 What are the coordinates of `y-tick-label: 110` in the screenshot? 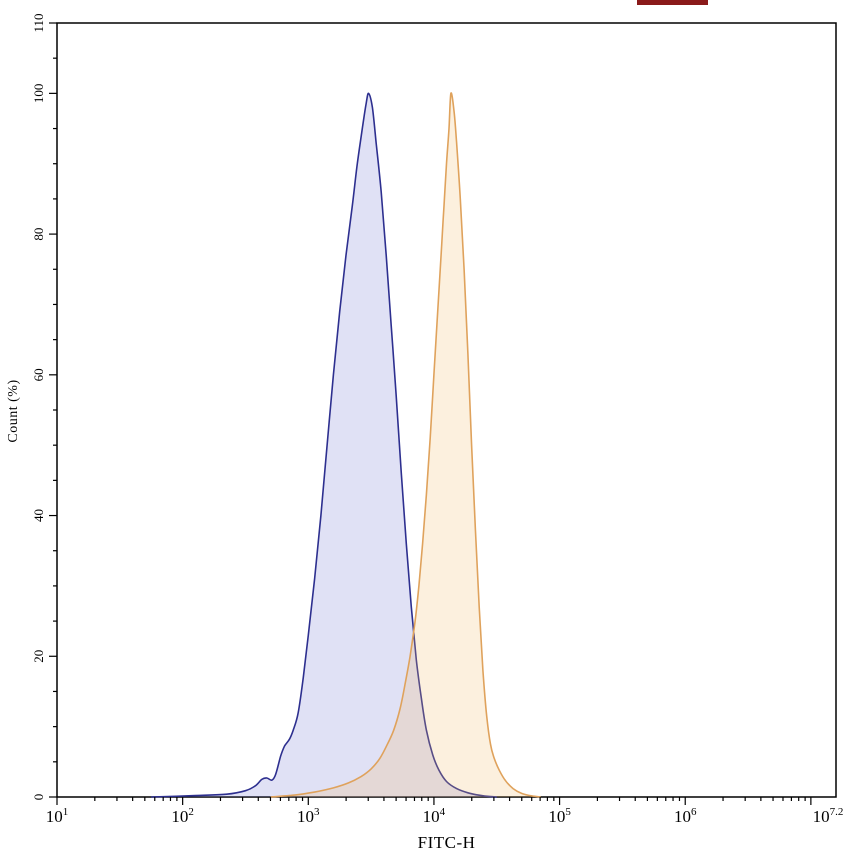 It's located at (38, 22).